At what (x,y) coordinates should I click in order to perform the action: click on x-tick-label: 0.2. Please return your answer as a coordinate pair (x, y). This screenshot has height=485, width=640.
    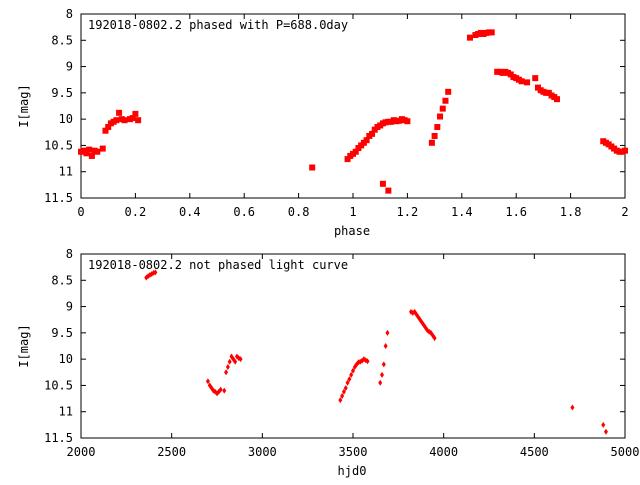
    Looking at the image, I should click on (136, 212).